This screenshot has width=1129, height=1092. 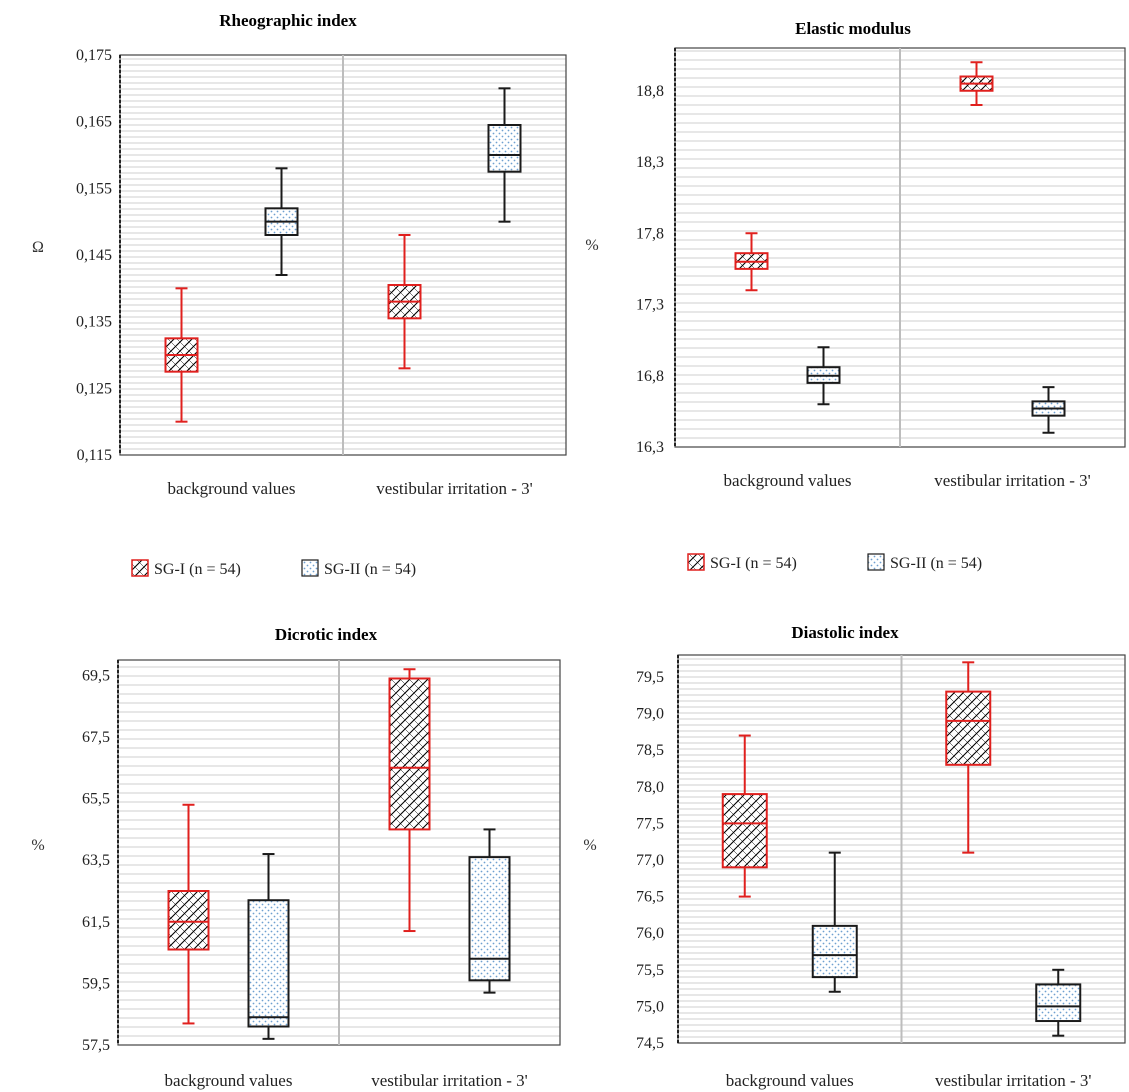 I want to click on chart-title-elastic: Elastic modulus, so click(x=853, y=28).